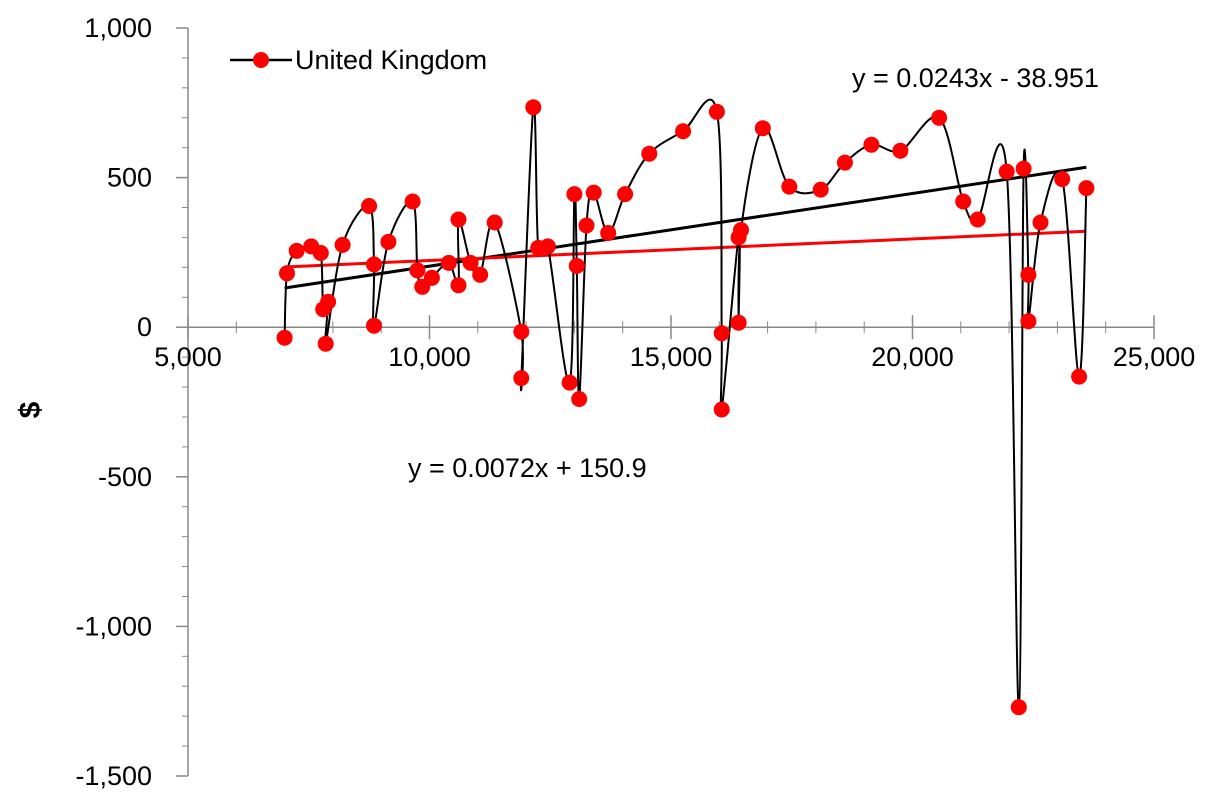 The width and height of the screenshot is (1212, 792). I want to click on x-tick-label: 5,000, so click(188, 357).